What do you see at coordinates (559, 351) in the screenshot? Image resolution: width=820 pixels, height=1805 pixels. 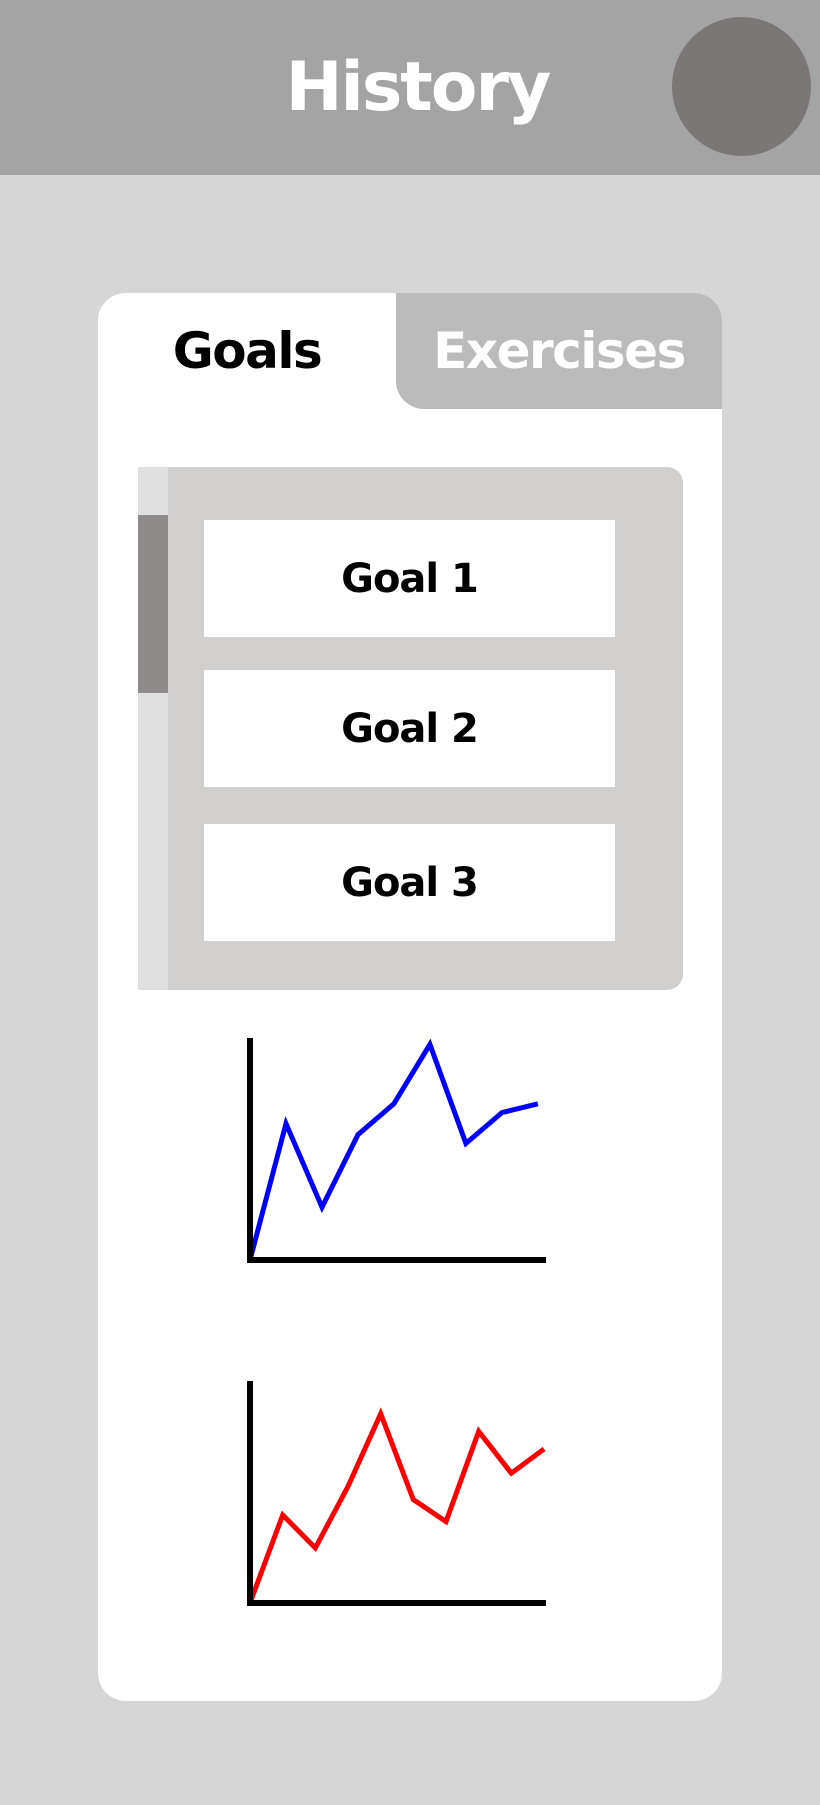 I see `tab-exercises: Exercises` at bounding box center [559, 351].